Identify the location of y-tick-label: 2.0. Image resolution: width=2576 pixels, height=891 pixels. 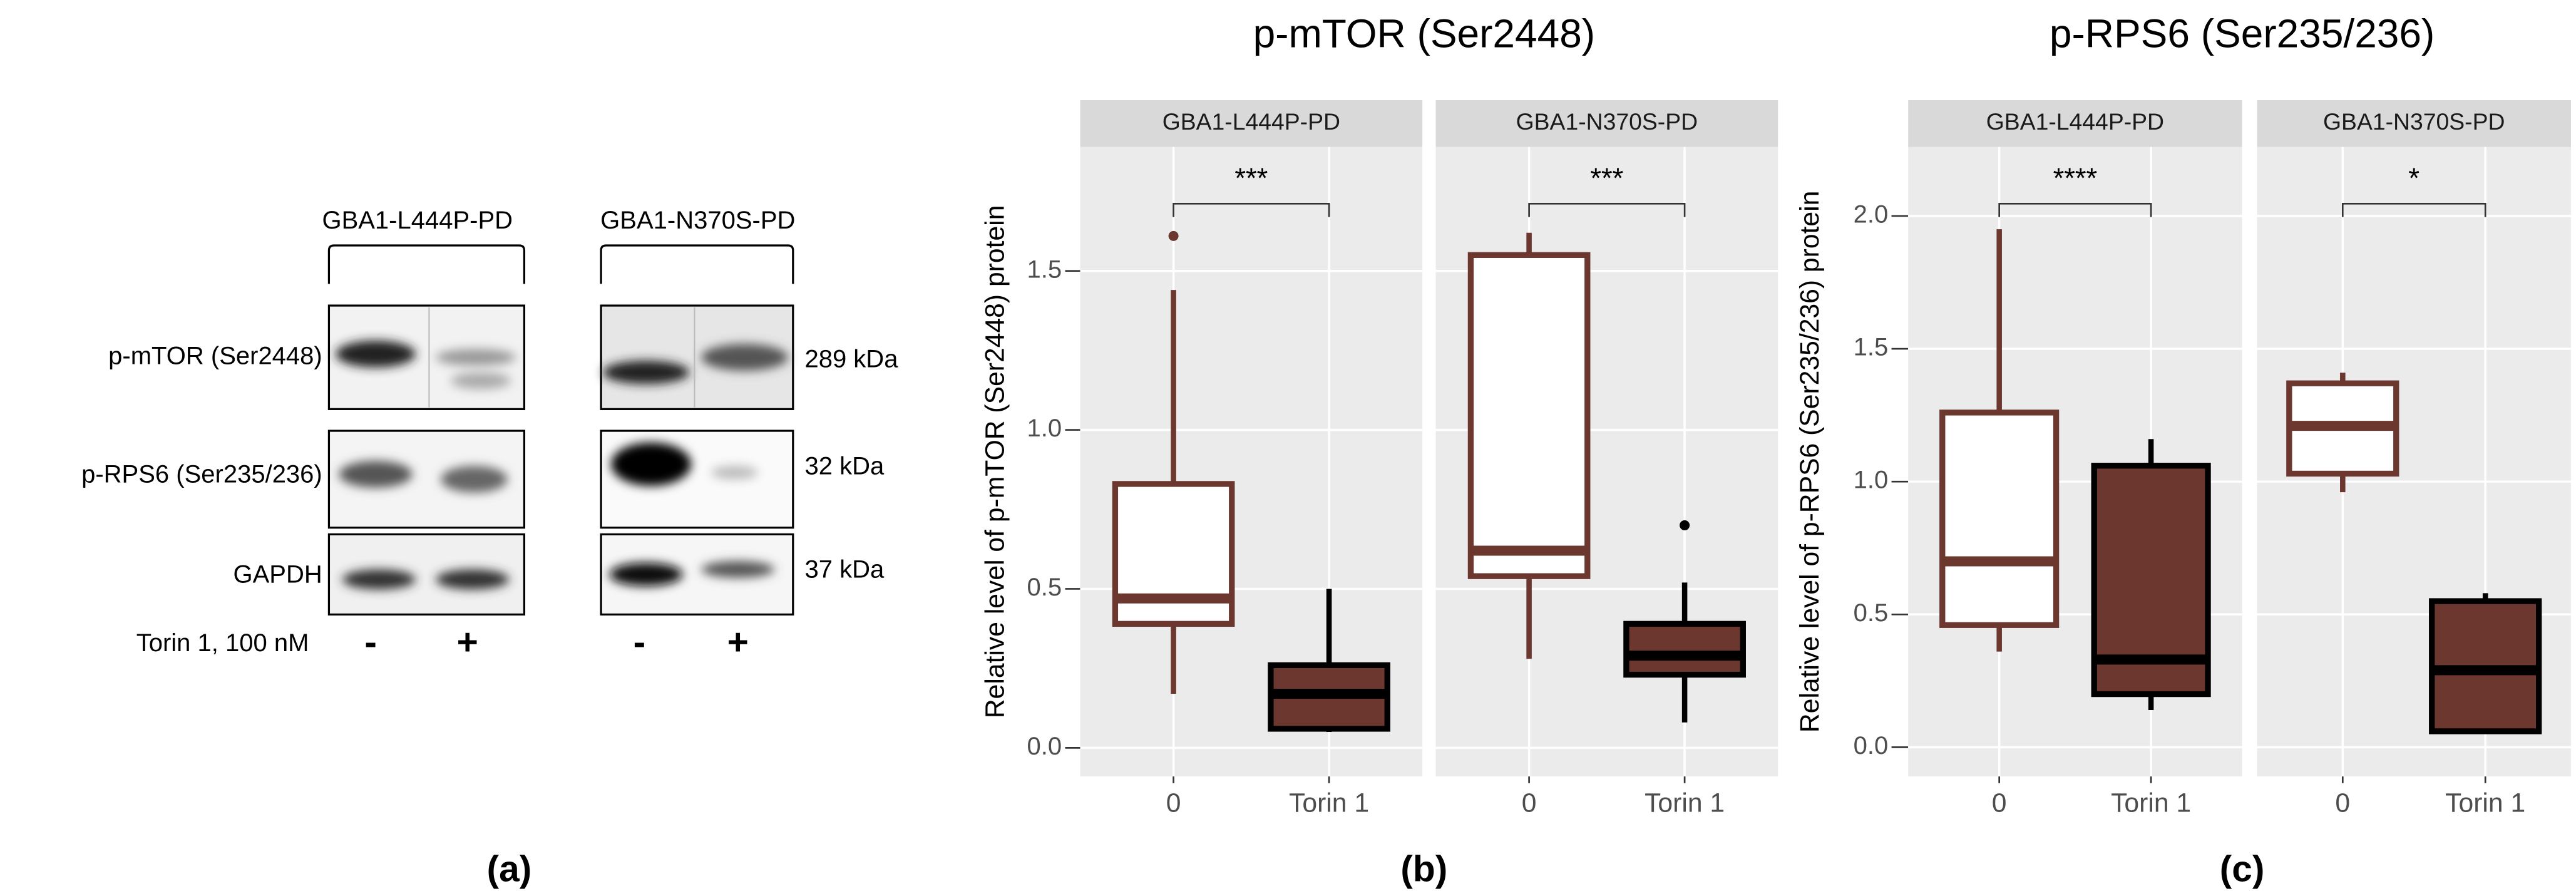
(1871, 215).